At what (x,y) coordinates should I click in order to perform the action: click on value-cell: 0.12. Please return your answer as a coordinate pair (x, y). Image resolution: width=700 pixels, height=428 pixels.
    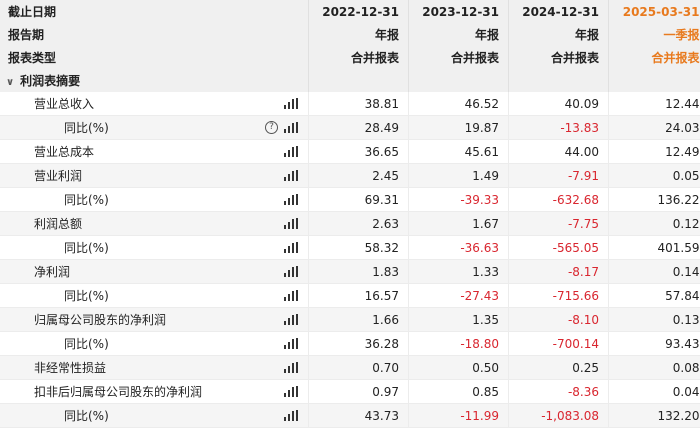
    Looking at the image, I should click on (654, 224).